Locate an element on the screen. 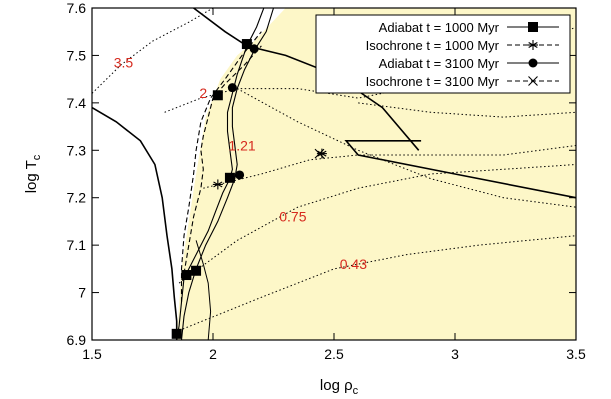 The height and width of the screenshot is (399, 611). curve-label-2: 1.21 is located at coordinates (241, 145).